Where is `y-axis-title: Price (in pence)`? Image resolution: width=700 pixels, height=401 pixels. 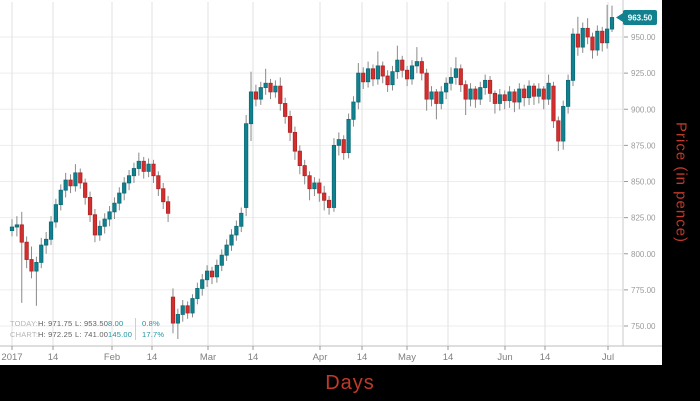 y-axis-title: Price (in pence) is located at coordinates (681, 182).